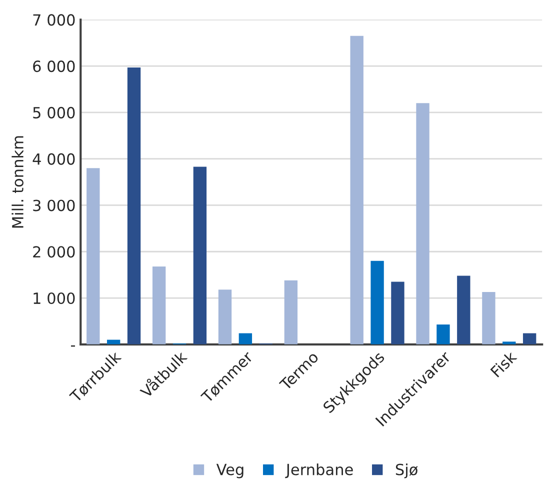  I want to click on y-axis-title: Mill. tonnkm, so click(18, 182).